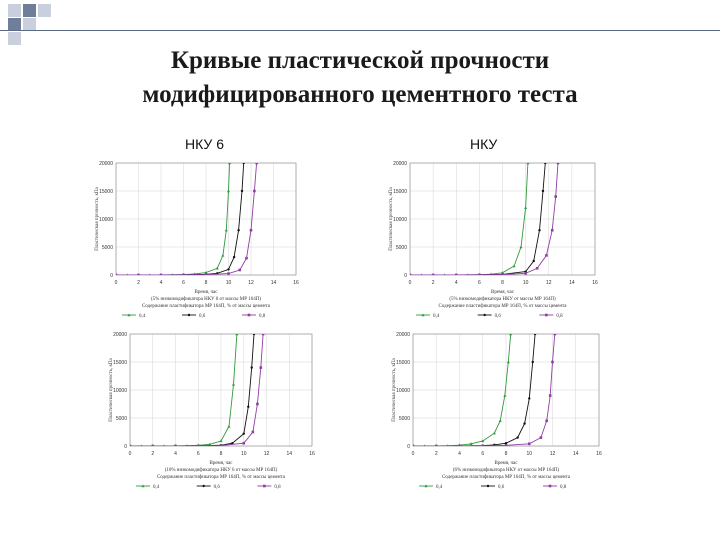 The height and width of the screenshot is (540, 720). Describe the element at coordinates (267, 454) in the screenshot. I see `x-tick-label: 12` at that location.